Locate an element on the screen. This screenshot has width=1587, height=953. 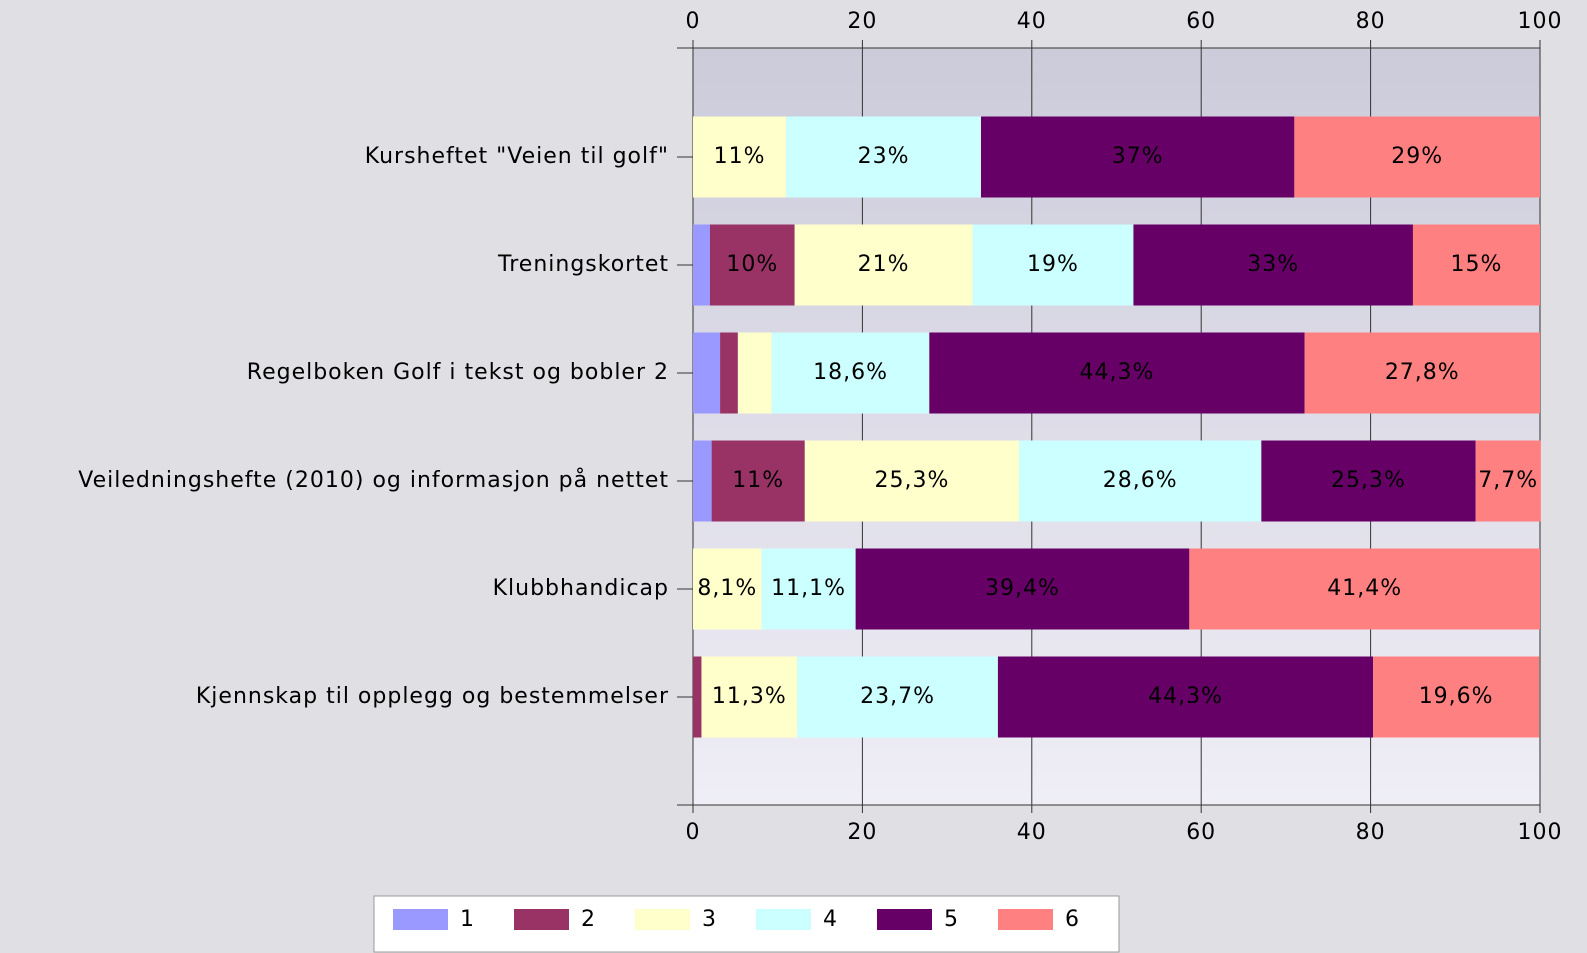
legend-label: 5 is located at coordinates (951, 919).